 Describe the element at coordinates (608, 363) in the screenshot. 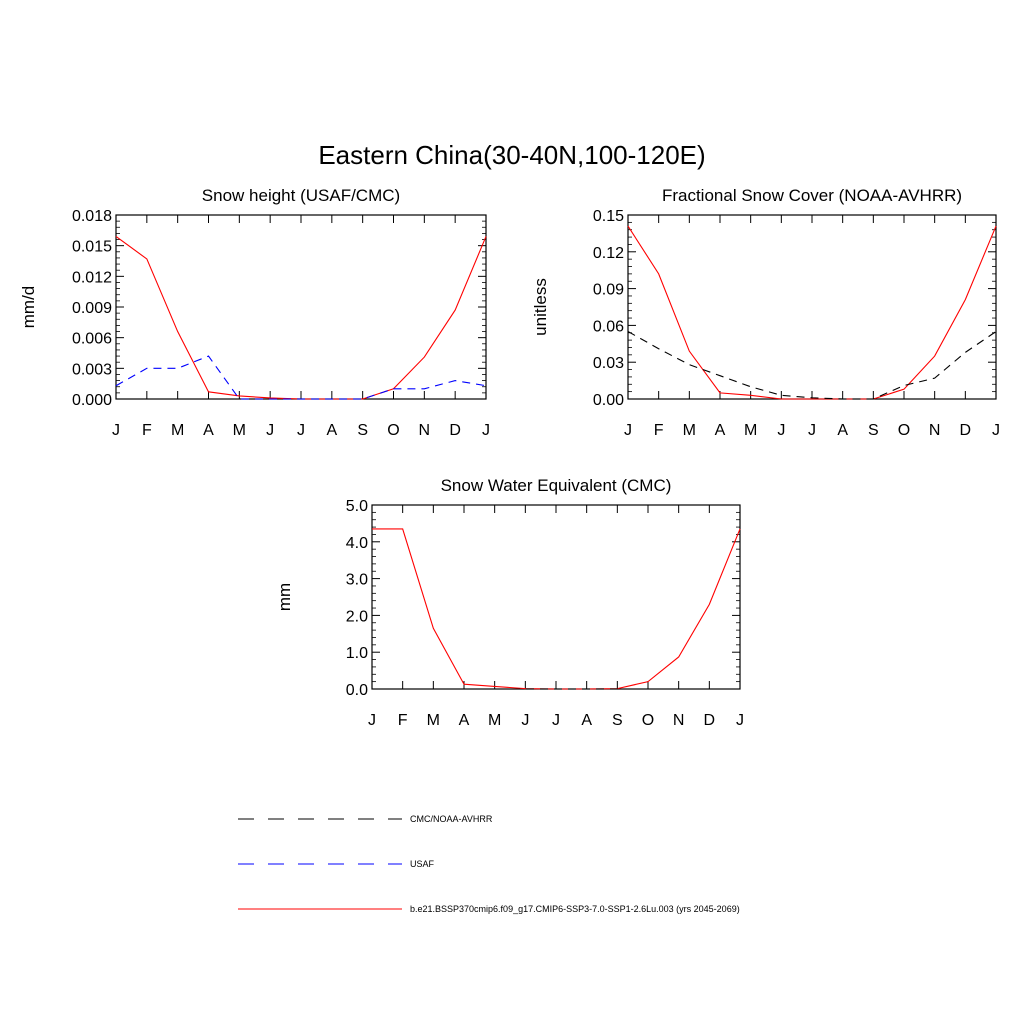

I see `y-tick-label: 0.03` at that location.